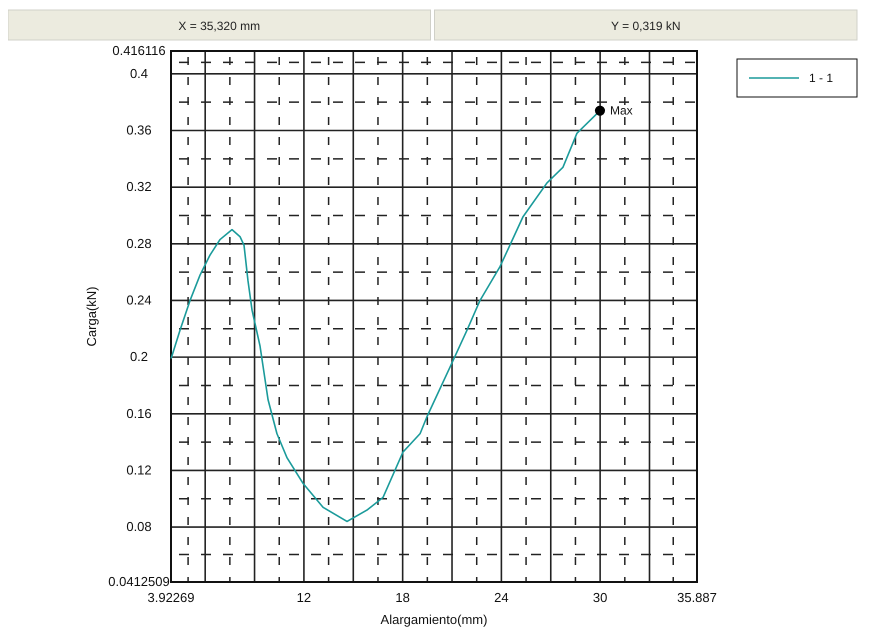  What do you see at coordinates (139, 356) in the screenshot?
I see `y-tick-label: 0.2` at bounding box center [139, 356].